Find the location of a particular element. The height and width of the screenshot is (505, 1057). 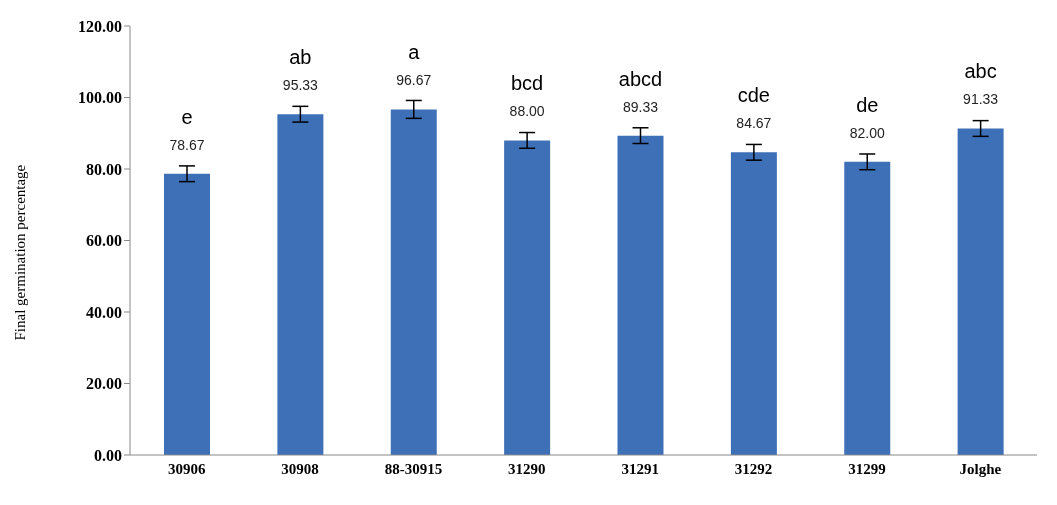

x-tick-label: 30908 is located at coordinates (300, 468).